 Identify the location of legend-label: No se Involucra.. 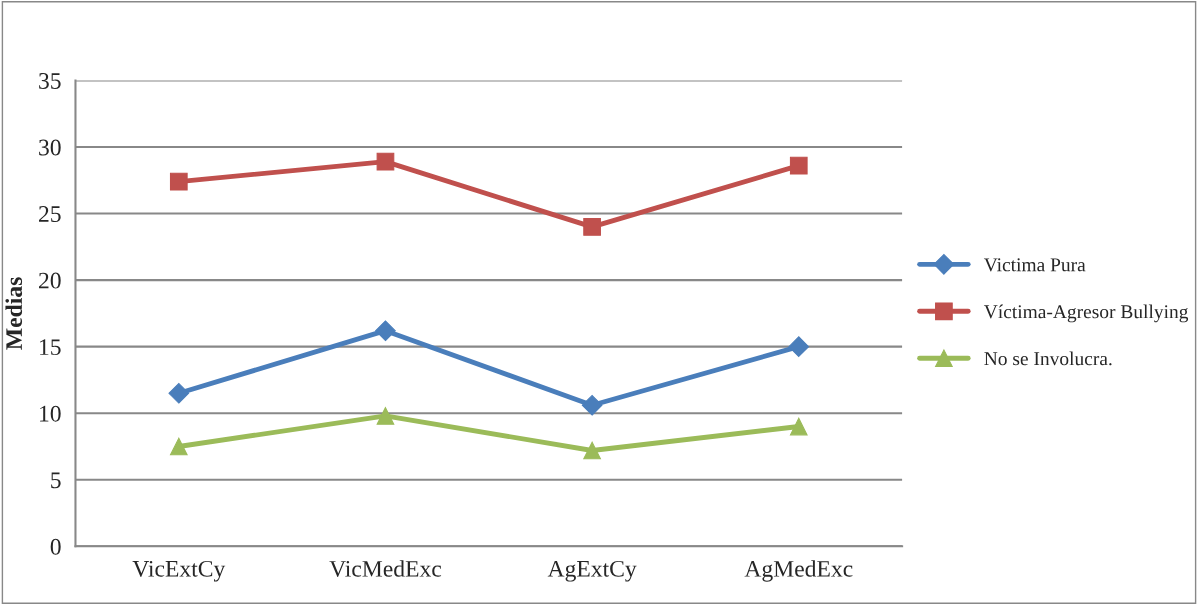
(1048, 358).